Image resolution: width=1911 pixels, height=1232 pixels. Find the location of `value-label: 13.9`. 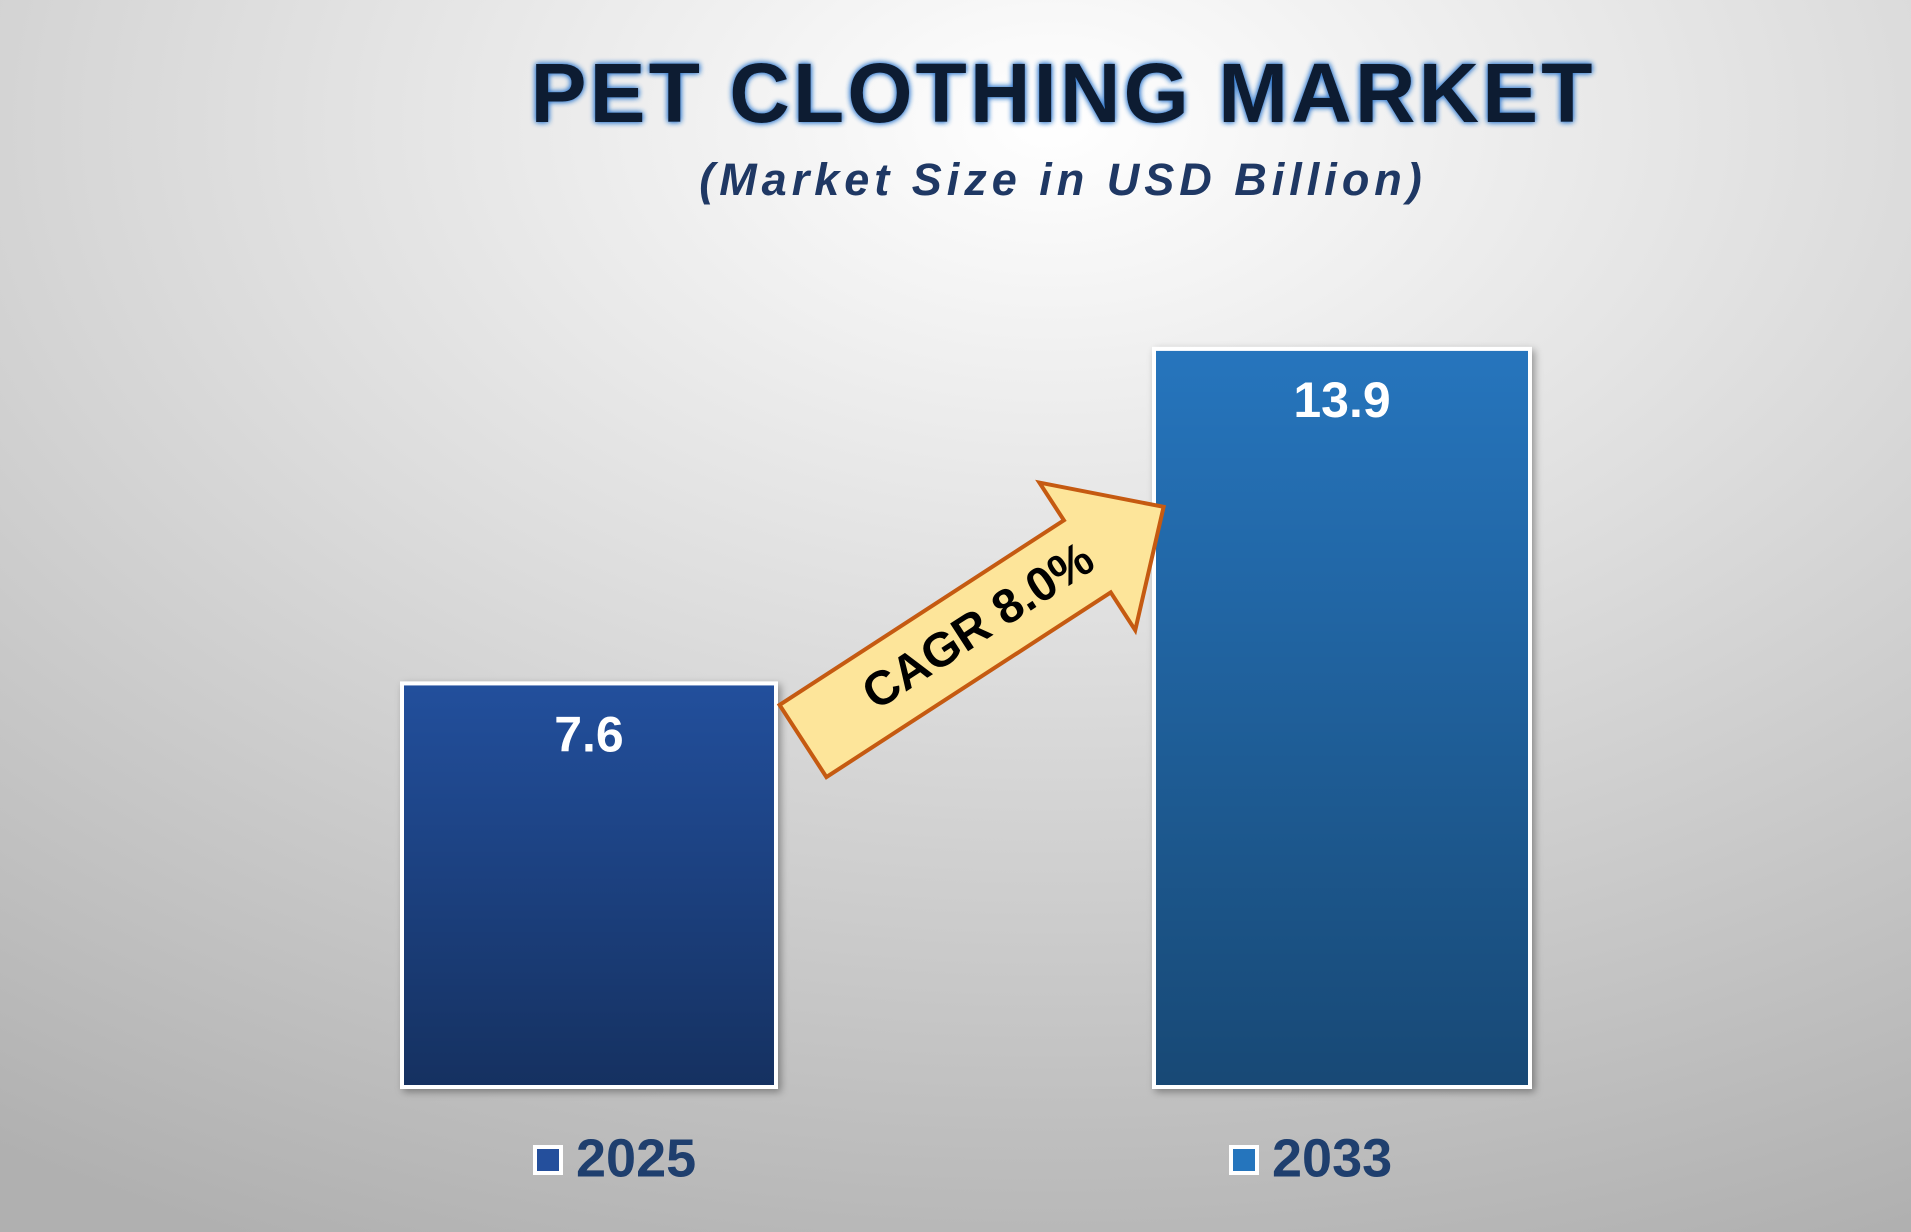

value-label: 13.9 is located at coordinates (1341, 400).